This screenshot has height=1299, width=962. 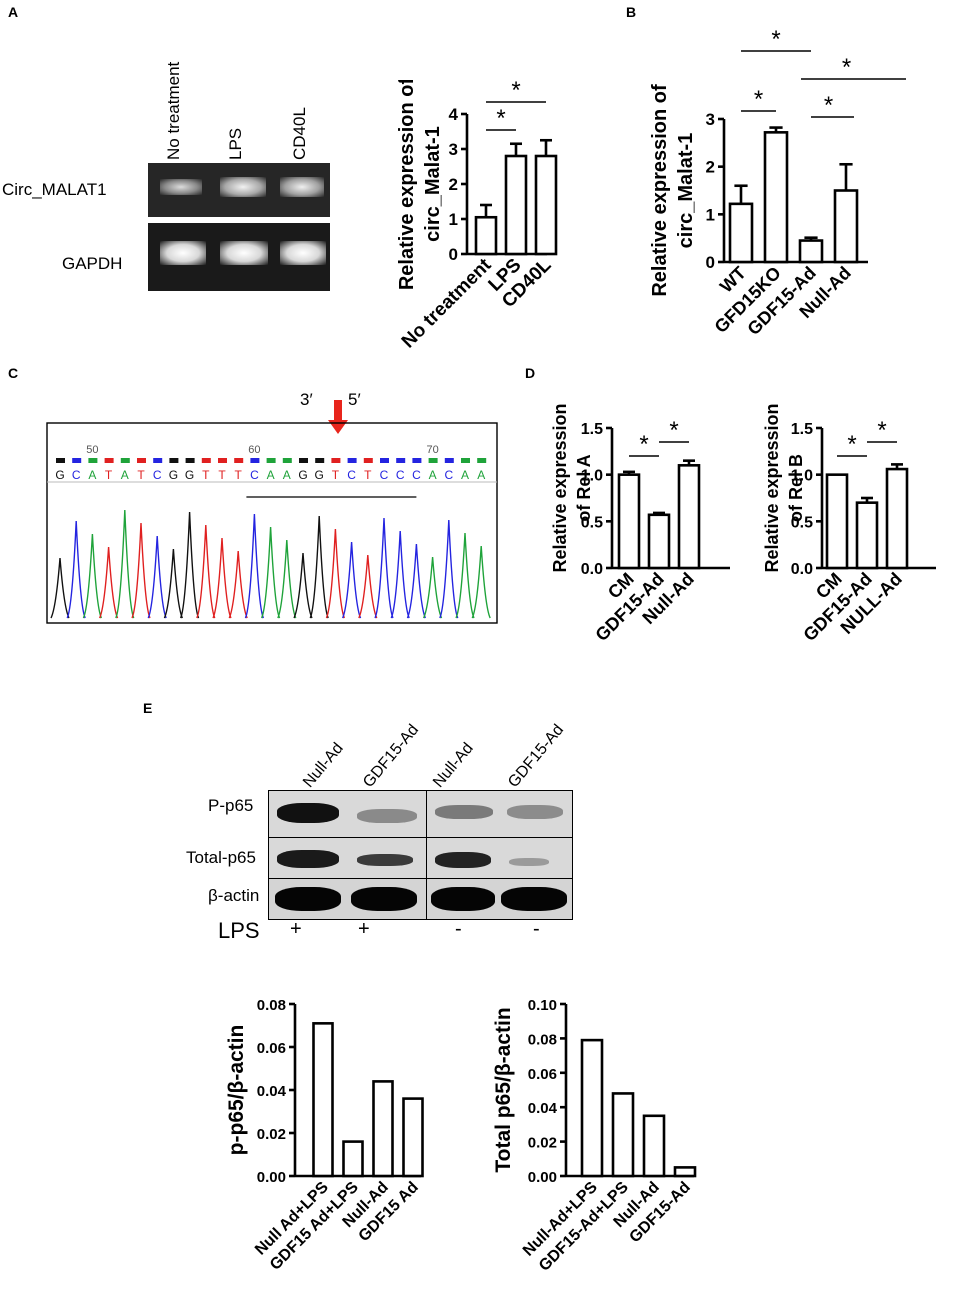 What do you see at coordinates (239, 257) in the screenshot?
I see `gel-strip-gapdh` at bounding box center [239, 257].